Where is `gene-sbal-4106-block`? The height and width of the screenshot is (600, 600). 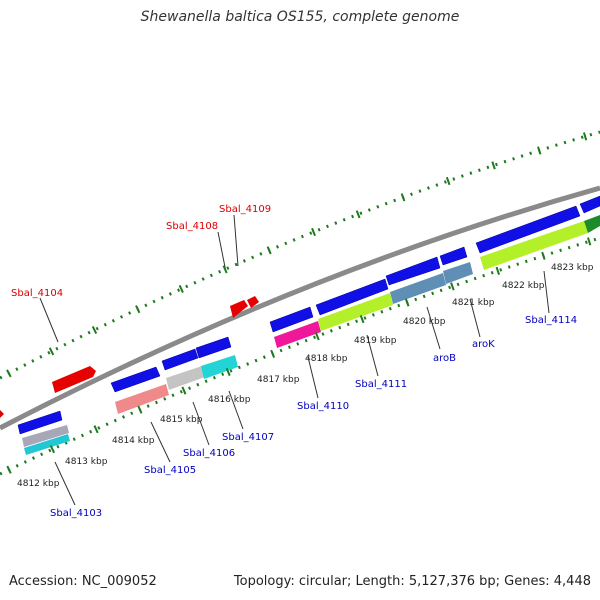
gene-sbal-4106-block is located at coordinates (185, 378).